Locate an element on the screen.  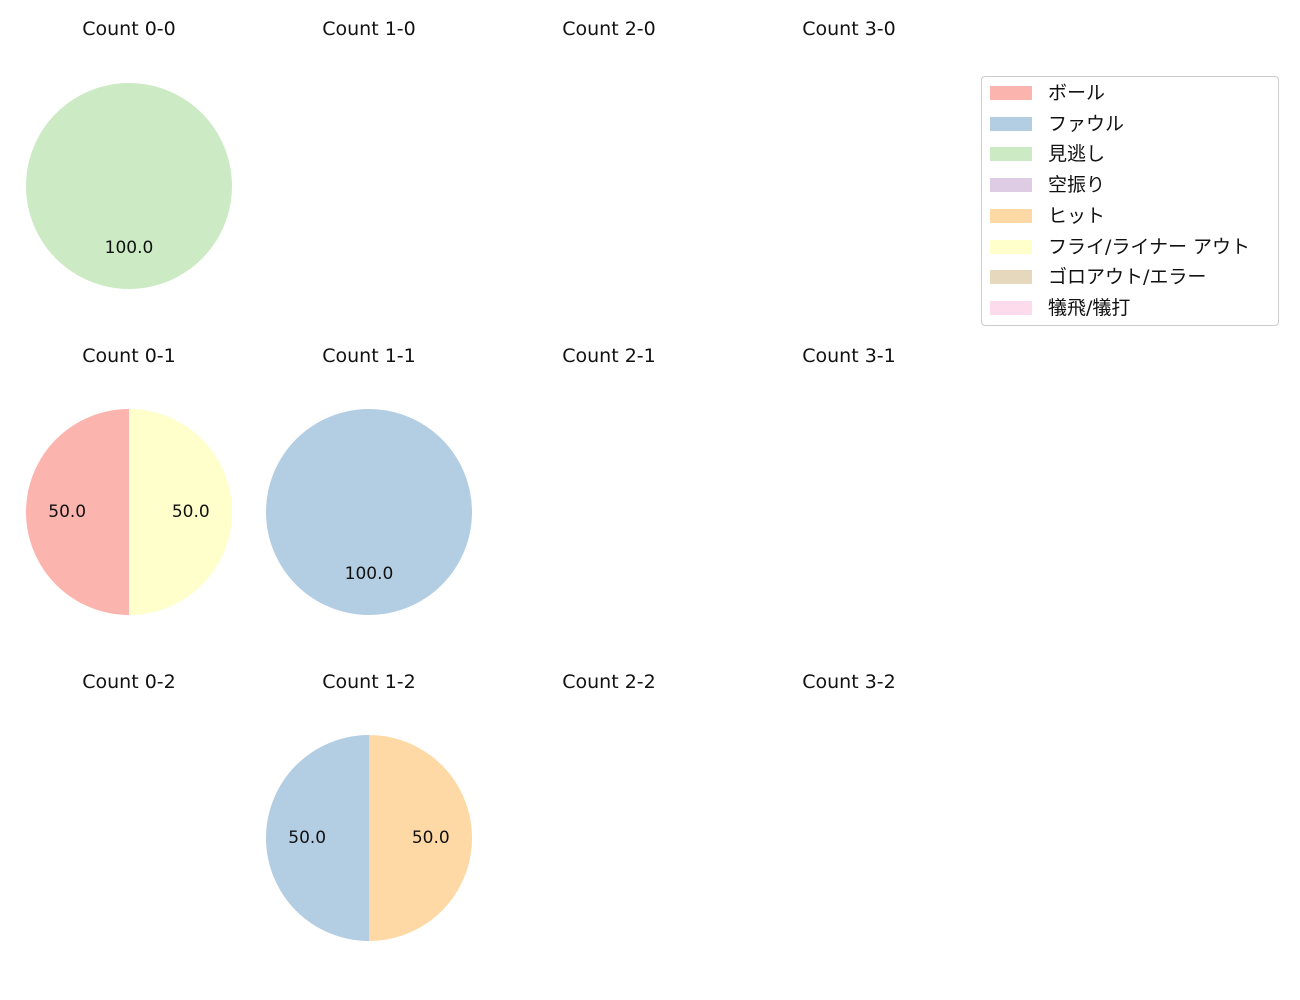
pie-panel: Count 0-0 100.0 is located at coordinates (129, 153).